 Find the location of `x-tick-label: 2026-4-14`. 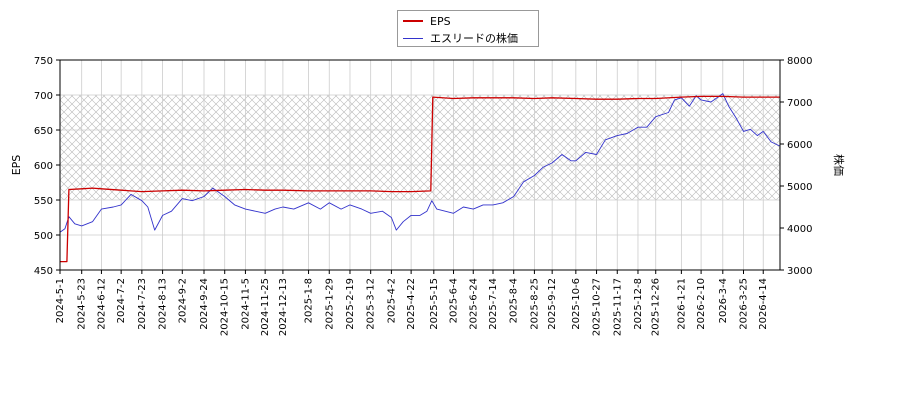

x-tick-label: 2026-4-14 is located at coordinates (763, 304).